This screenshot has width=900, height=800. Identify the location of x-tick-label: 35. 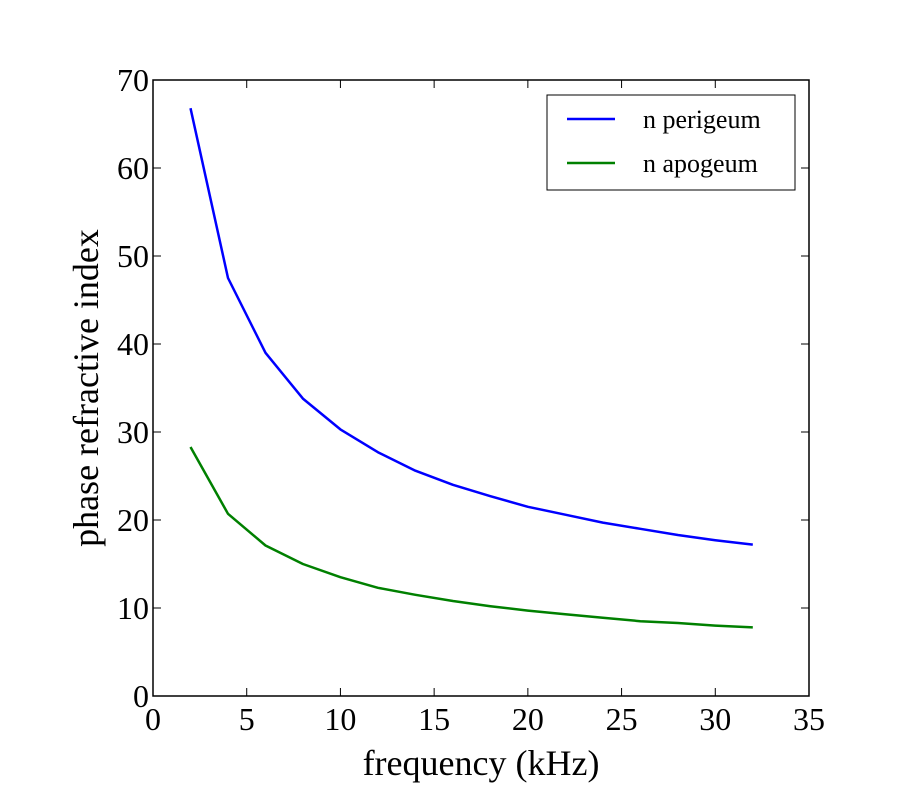
(809, 719).